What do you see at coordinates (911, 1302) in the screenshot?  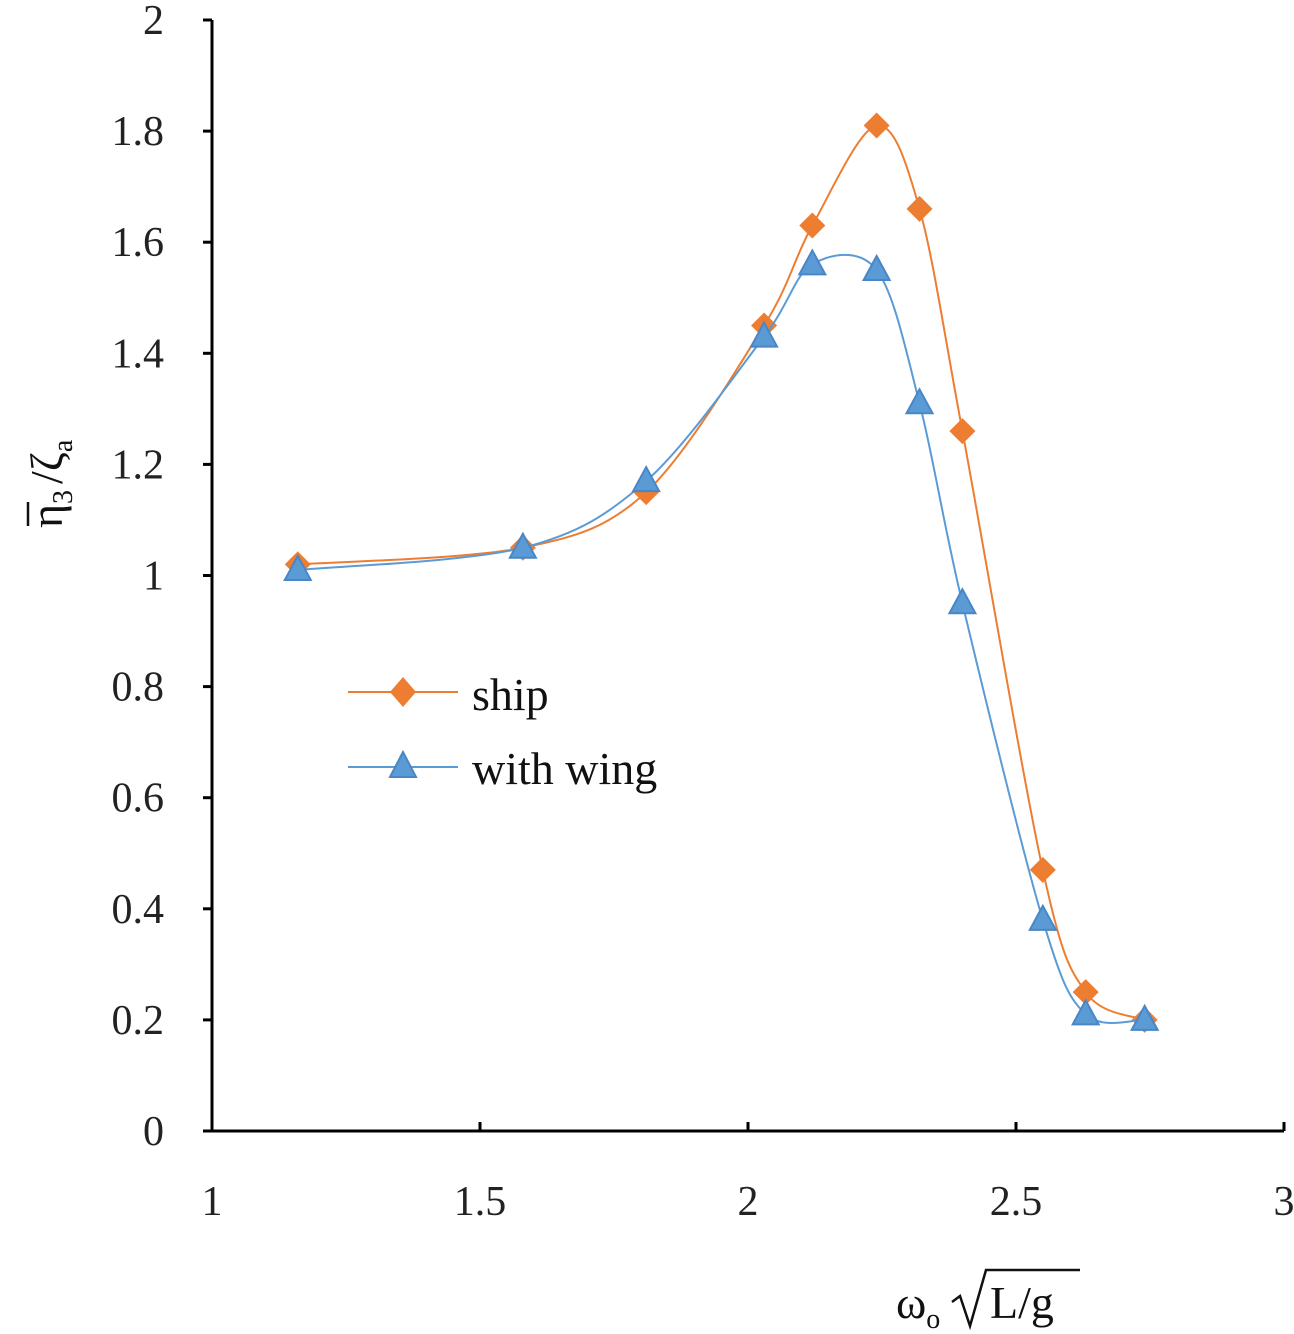 I see `x-title-omega: ω` at bounding box center [911, 1302].